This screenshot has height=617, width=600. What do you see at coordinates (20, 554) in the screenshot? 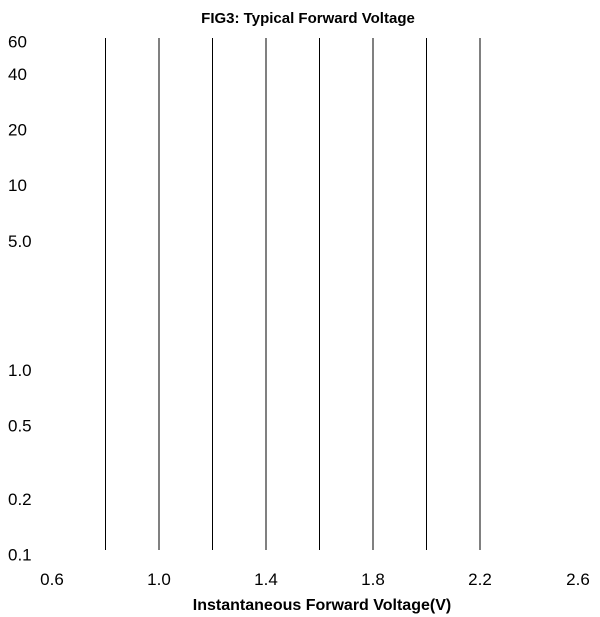
I see `y-tick-label: 0.1` at bounding box center [20, 554].